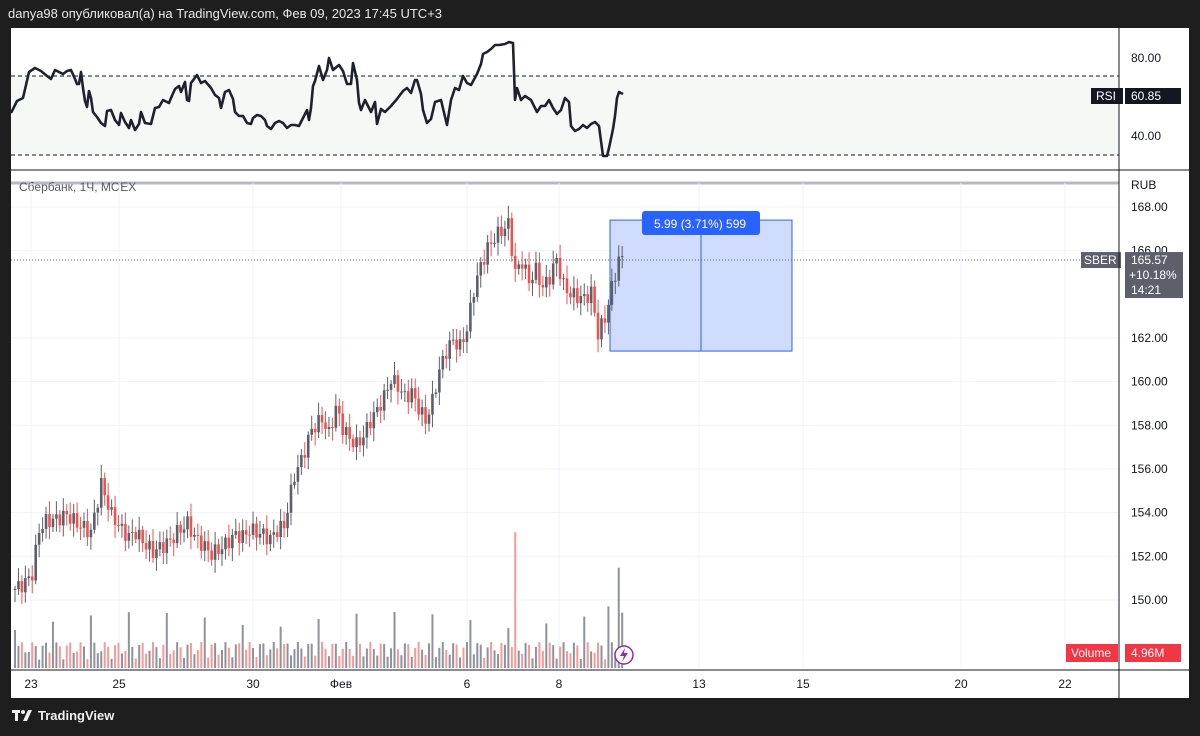 The height and width of the screenshot is (736, 1200). What do you see at coordinates (1146, 290) in the screenshot?
I see `countdown-value: 14:21` at bounding box center [1146, 290].